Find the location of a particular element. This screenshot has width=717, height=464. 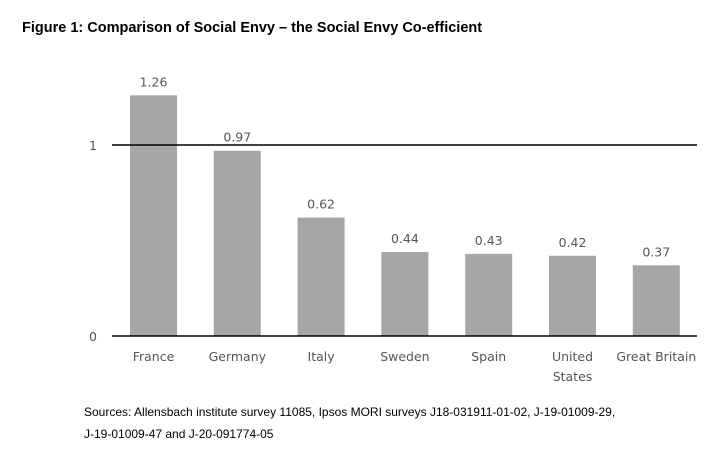

bar-united-states is located at coordinates (572, 295).